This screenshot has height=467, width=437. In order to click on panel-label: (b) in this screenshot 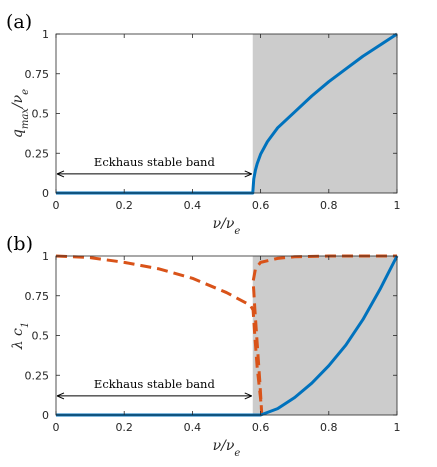, I will do `click(19, 244)`.